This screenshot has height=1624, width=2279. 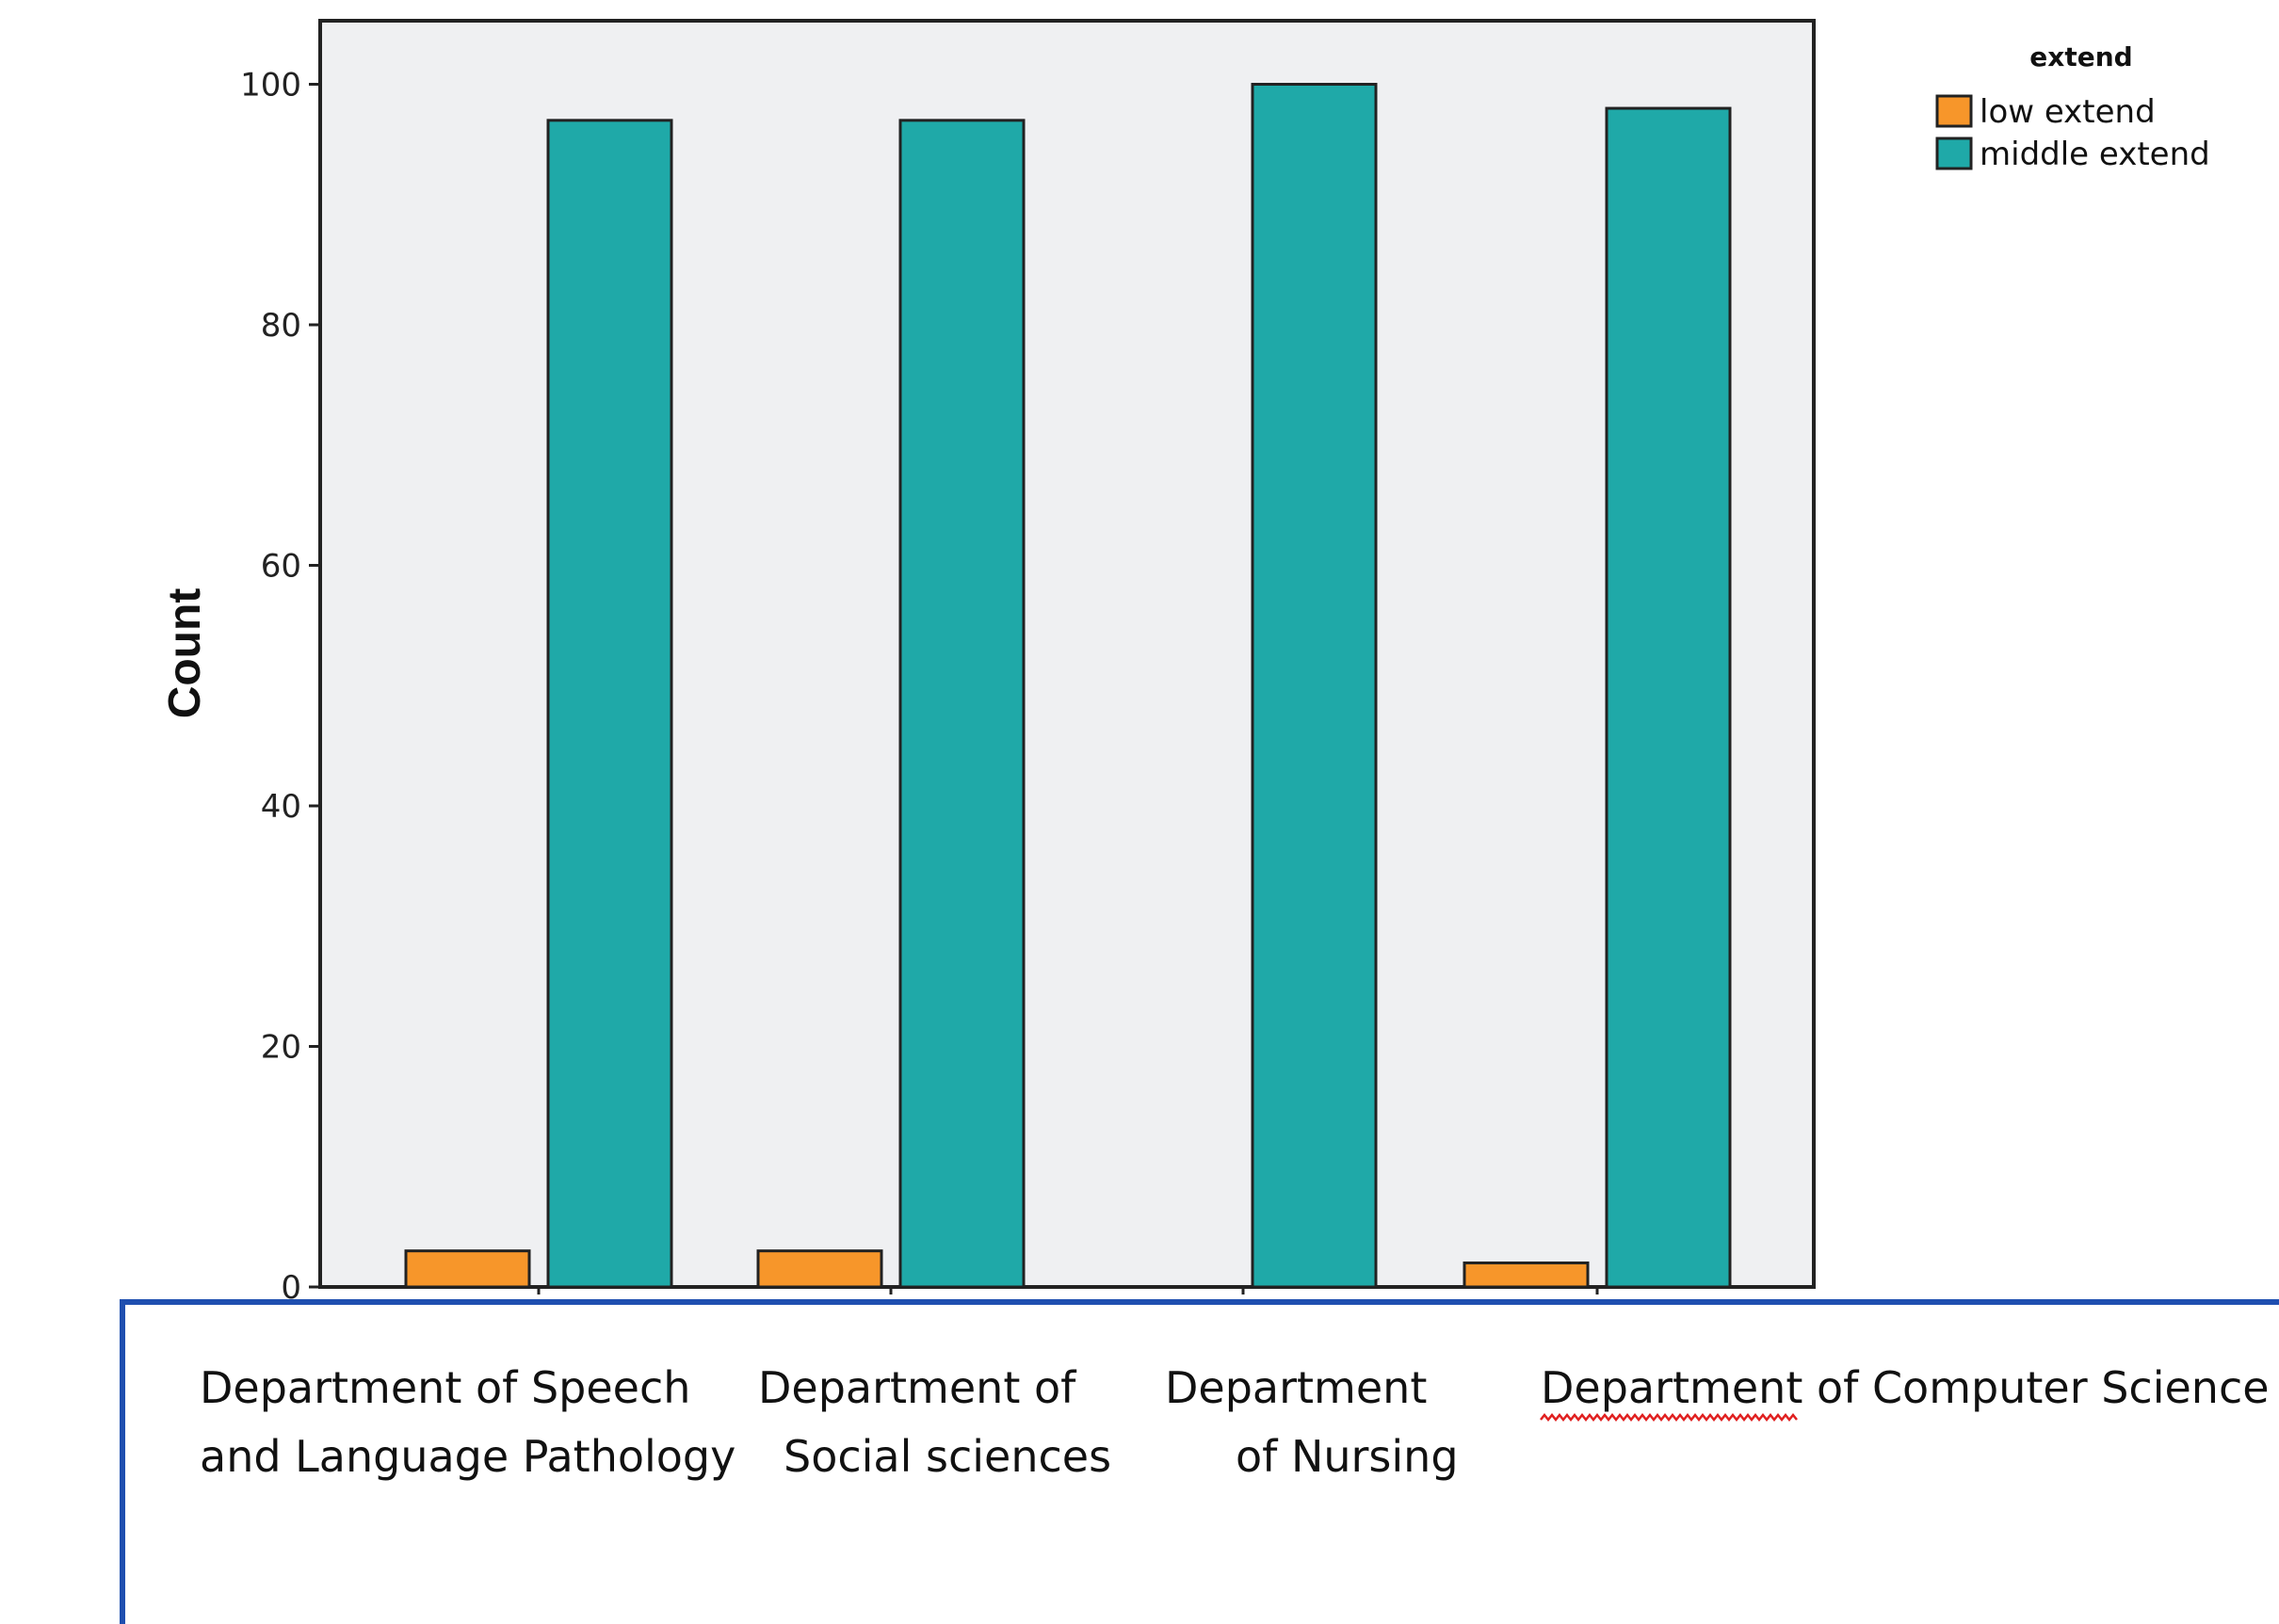 I want to click on x-category-label: Department of Computer Science, so click(x=1905, y=1387).